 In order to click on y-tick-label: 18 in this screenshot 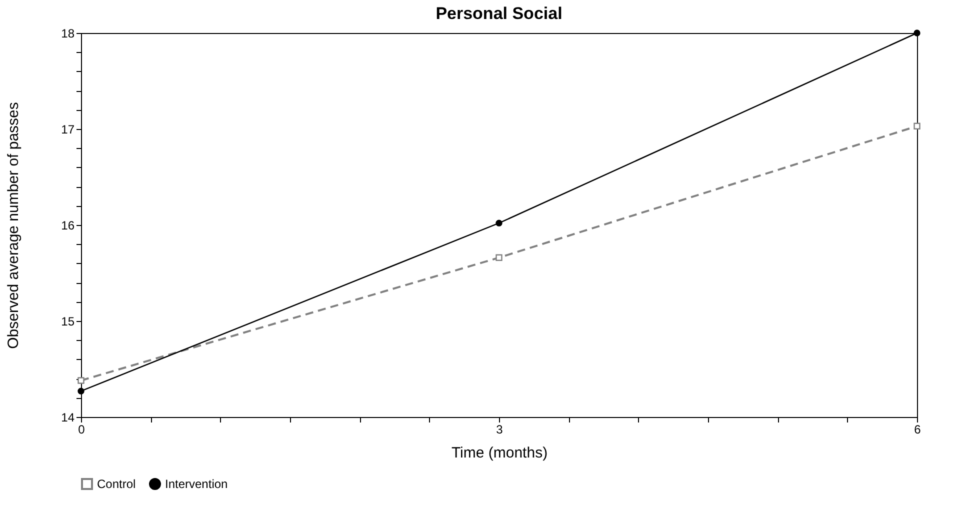, I will do `click(68, 33)`.